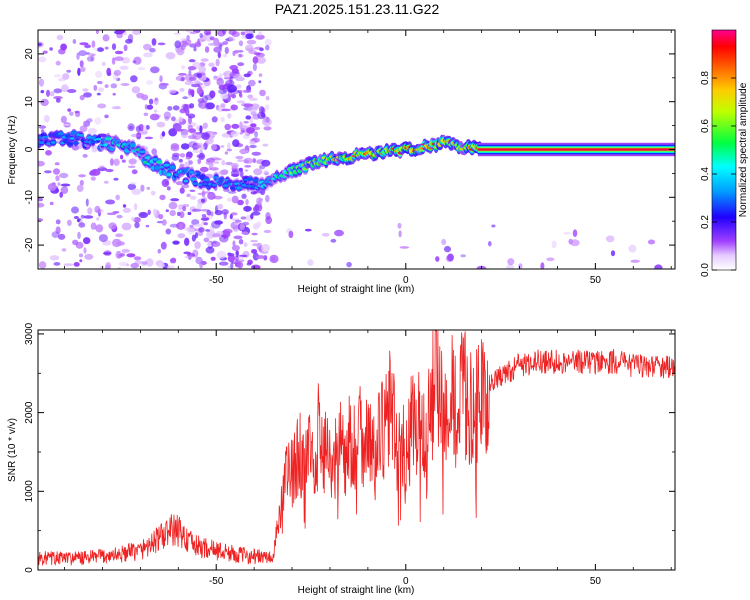 The width and height of the screenshot is (750, 600). I want to click on figure-title: PAZ1.2025.151.23.11.G22, so click(357, 9).